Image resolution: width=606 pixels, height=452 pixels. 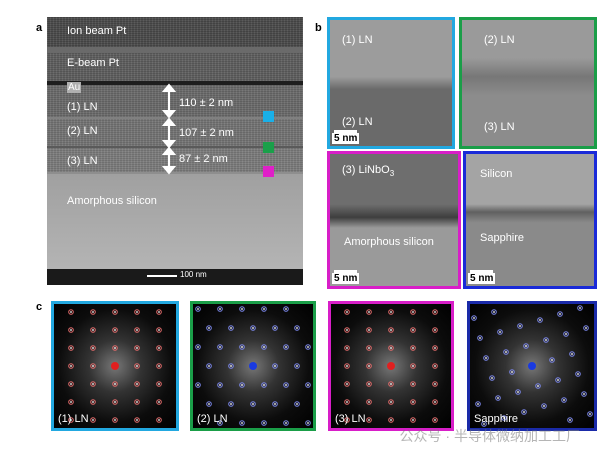 I want to click on fft-panel-4: Sapphire, so click(x=532, y=366).